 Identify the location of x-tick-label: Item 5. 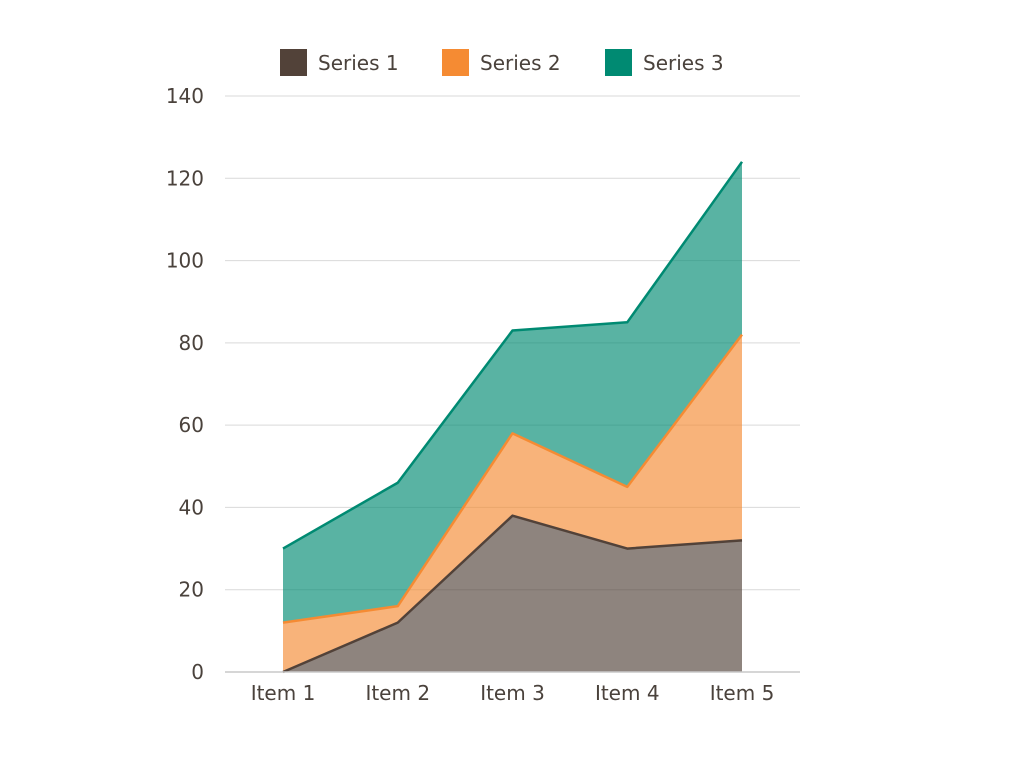
(742, 693).